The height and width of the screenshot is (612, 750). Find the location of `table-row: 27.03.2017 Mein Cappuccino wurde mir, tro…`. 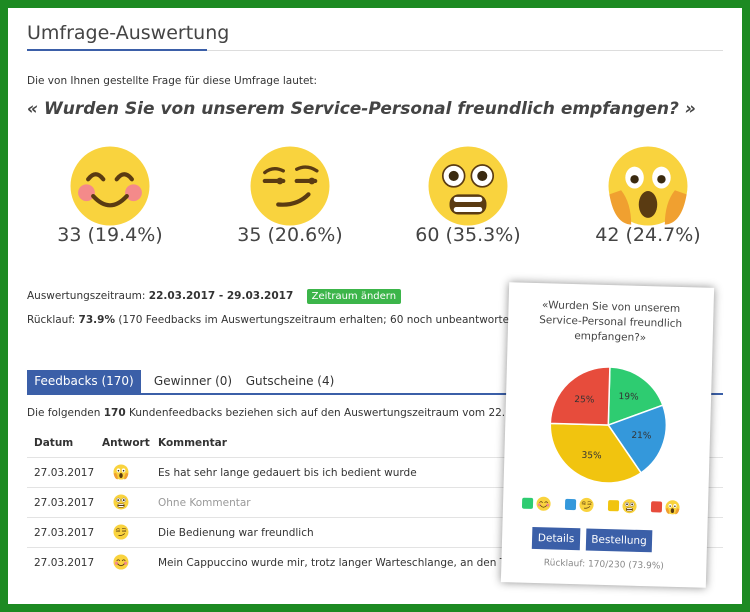

table-row: 27.03.2017 Mein Cappuccino wurde mir, tro… is located at coordinates (375, 562).